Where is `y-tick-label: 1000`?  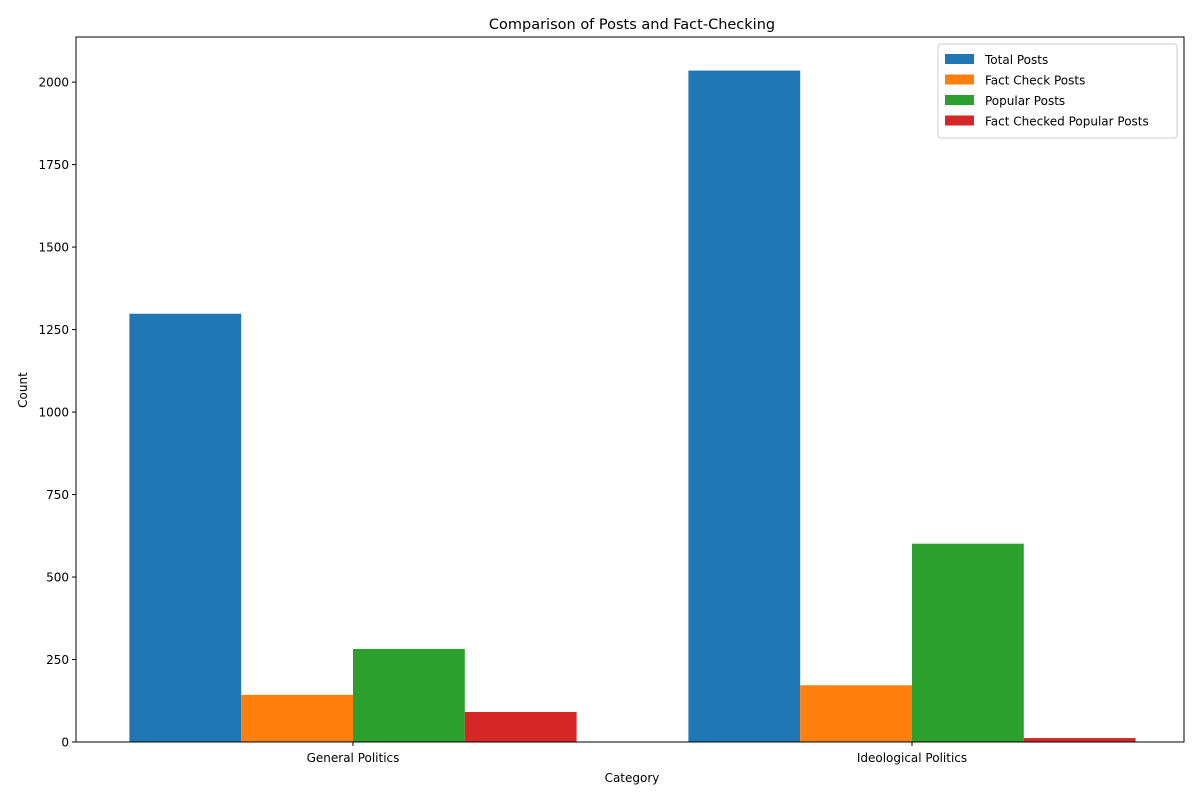
y-tick-label: 1000 is located at coordinates (53, 413).